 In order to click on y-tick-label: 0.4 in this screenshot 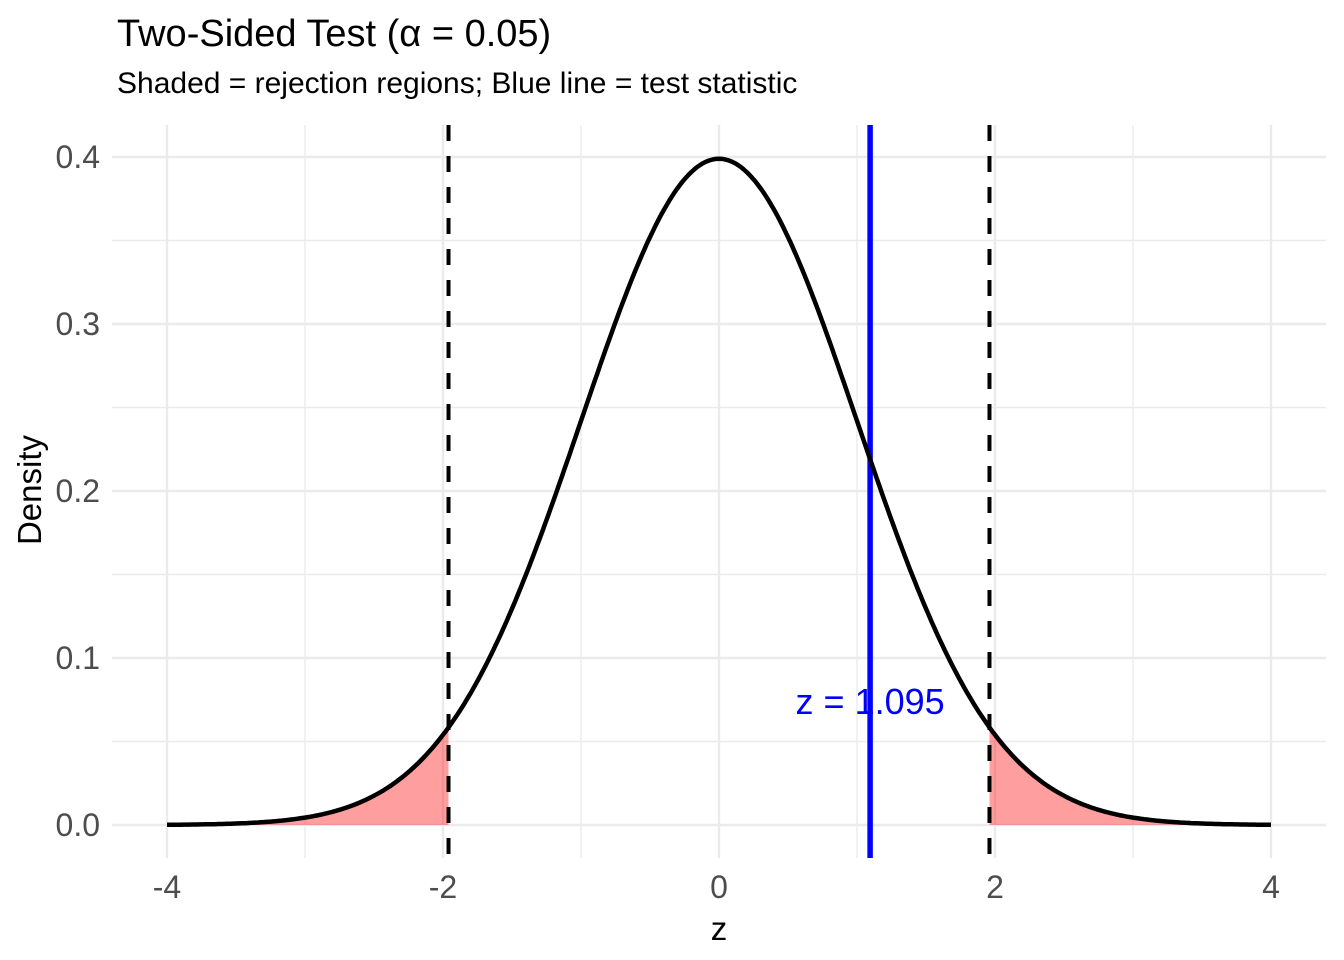, I will do `click(77, 157)`.